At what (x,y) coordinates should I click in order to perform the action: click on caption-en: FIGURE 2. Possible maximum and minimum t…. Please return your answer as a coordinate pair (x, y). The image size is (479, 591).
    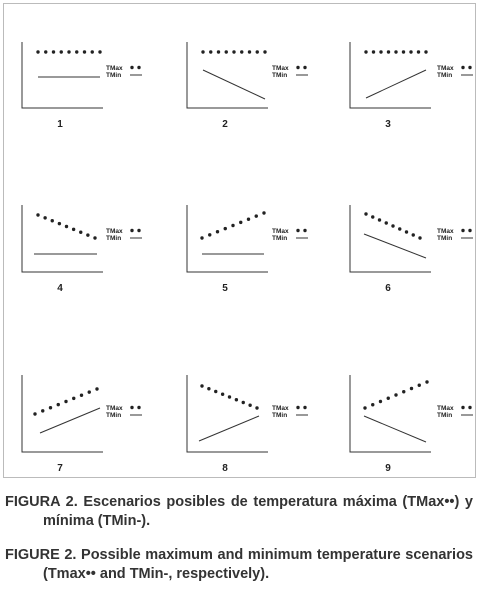
    Looking at the image, I should click on (239, 564).